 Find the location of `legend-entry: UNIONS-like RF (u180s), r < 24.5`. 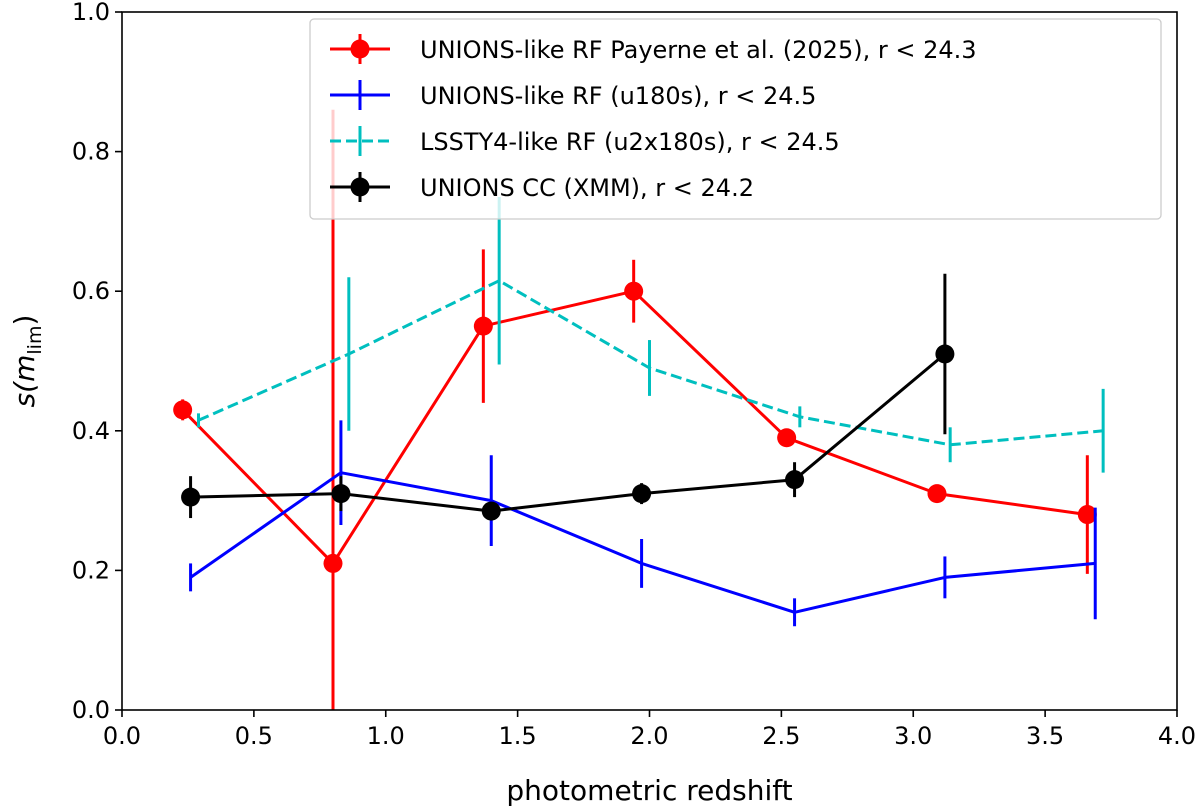

legend-entry: UNIONS-like RF (u180s), r < 24.5 is located at coordinates (573, 95).